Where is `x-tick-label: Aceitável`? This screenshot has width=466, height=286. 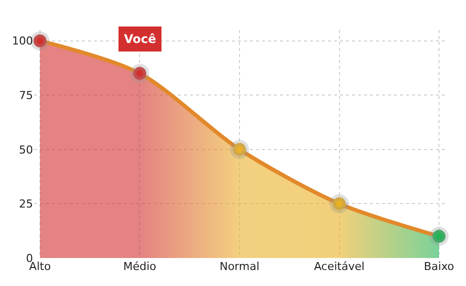 x-tick-label: Aceitável is located at coordinates (339, 266).